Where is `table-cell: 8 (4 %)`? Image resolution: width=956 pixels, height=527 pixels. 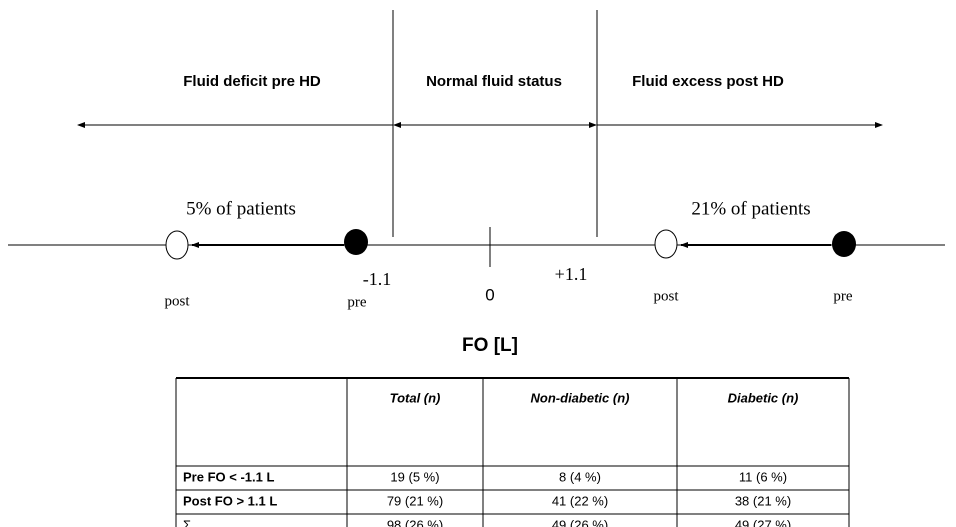
table-cell: 8 (4 %) is located at coordinates (580, 476).